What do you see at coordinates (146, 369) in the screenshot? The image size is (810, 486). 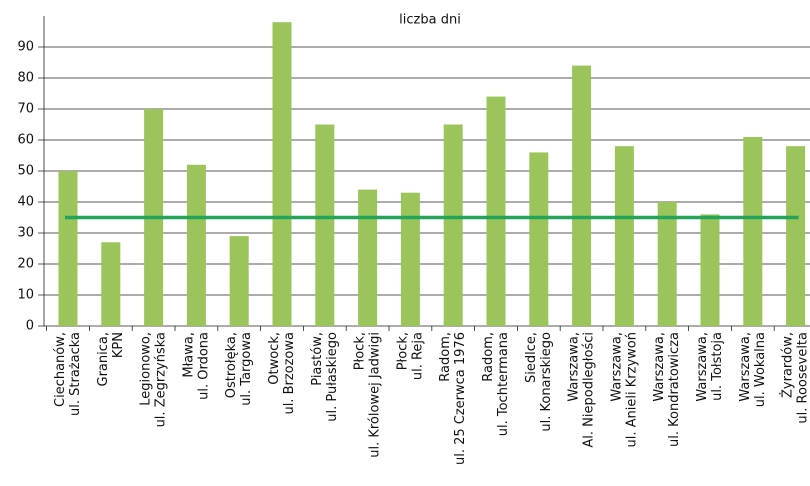 I see `x-tick-label: Legionowo,` at bounding box center [146, 369].